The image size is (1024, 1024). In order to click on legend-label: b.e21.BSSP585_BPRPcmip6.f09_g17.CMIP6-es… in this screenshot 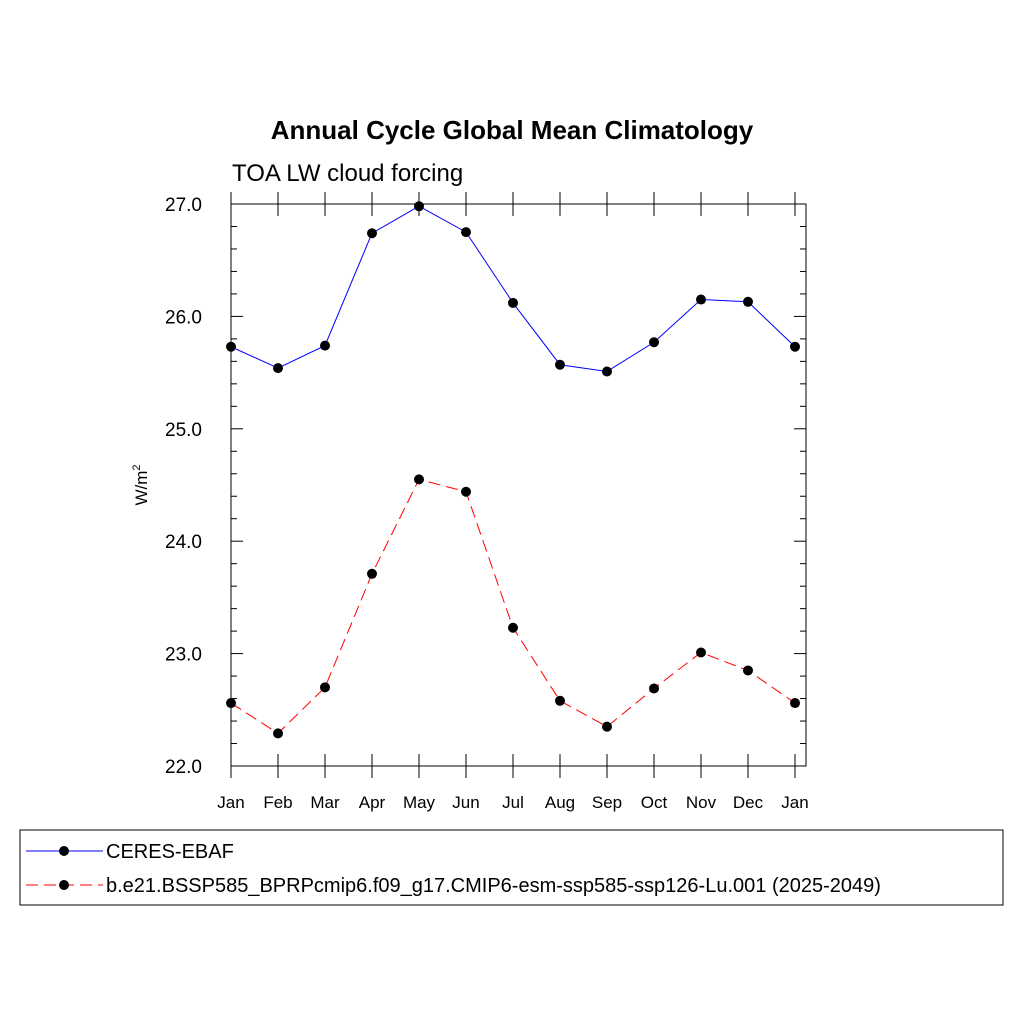, I will do `click(493, 886)`.